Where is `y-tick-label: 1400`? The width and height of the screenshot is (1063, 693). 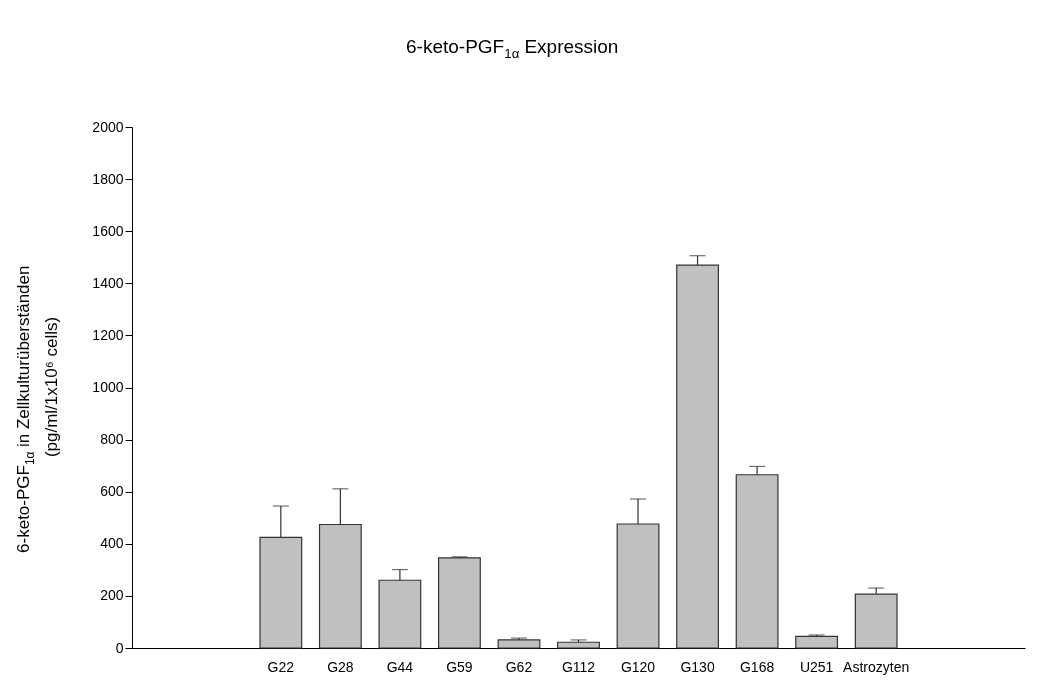 y-tick-label: 1400 is located at coordinates (108, 282).